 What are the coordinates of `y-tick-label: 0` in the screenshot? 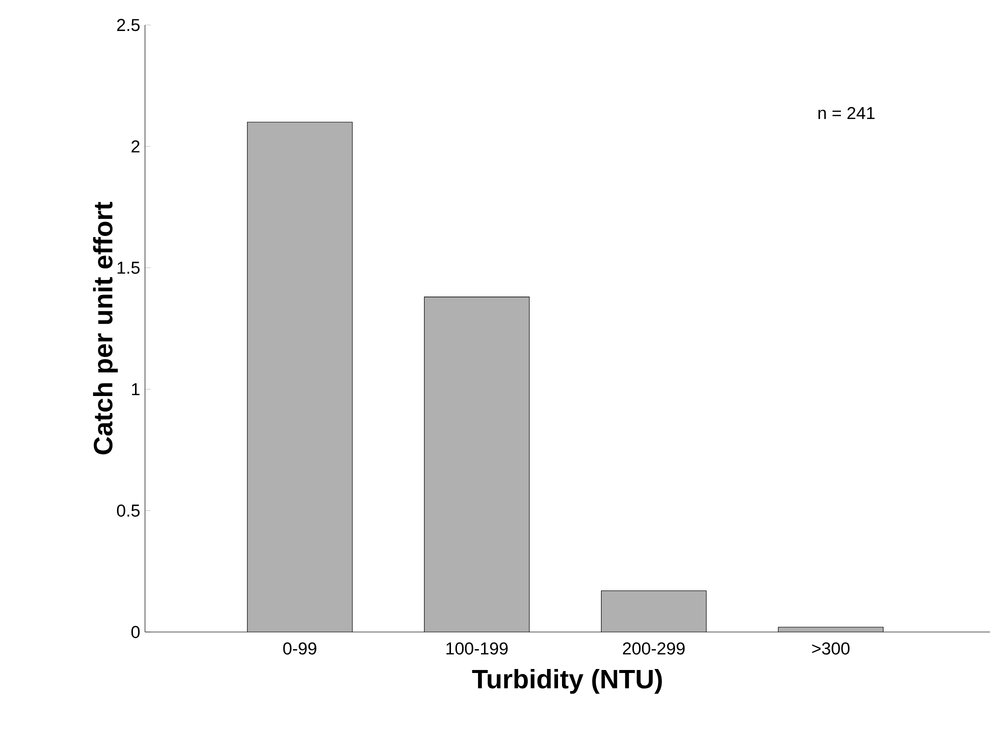 It's located at (135, 632).